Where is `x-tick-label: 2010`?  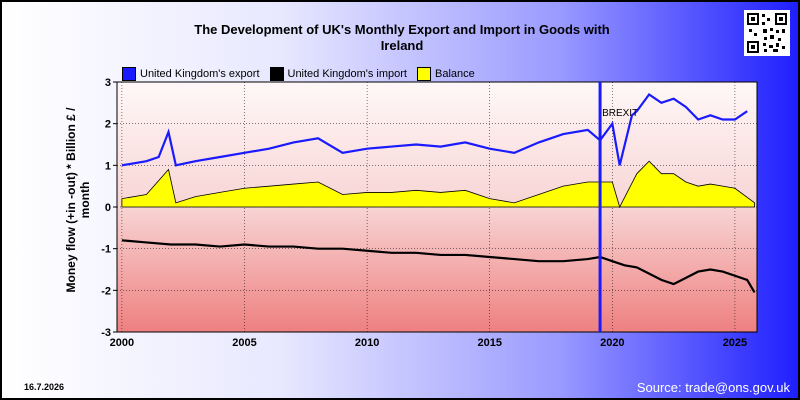 x-tick-label: 2010 is located at coordinates (367, 343).